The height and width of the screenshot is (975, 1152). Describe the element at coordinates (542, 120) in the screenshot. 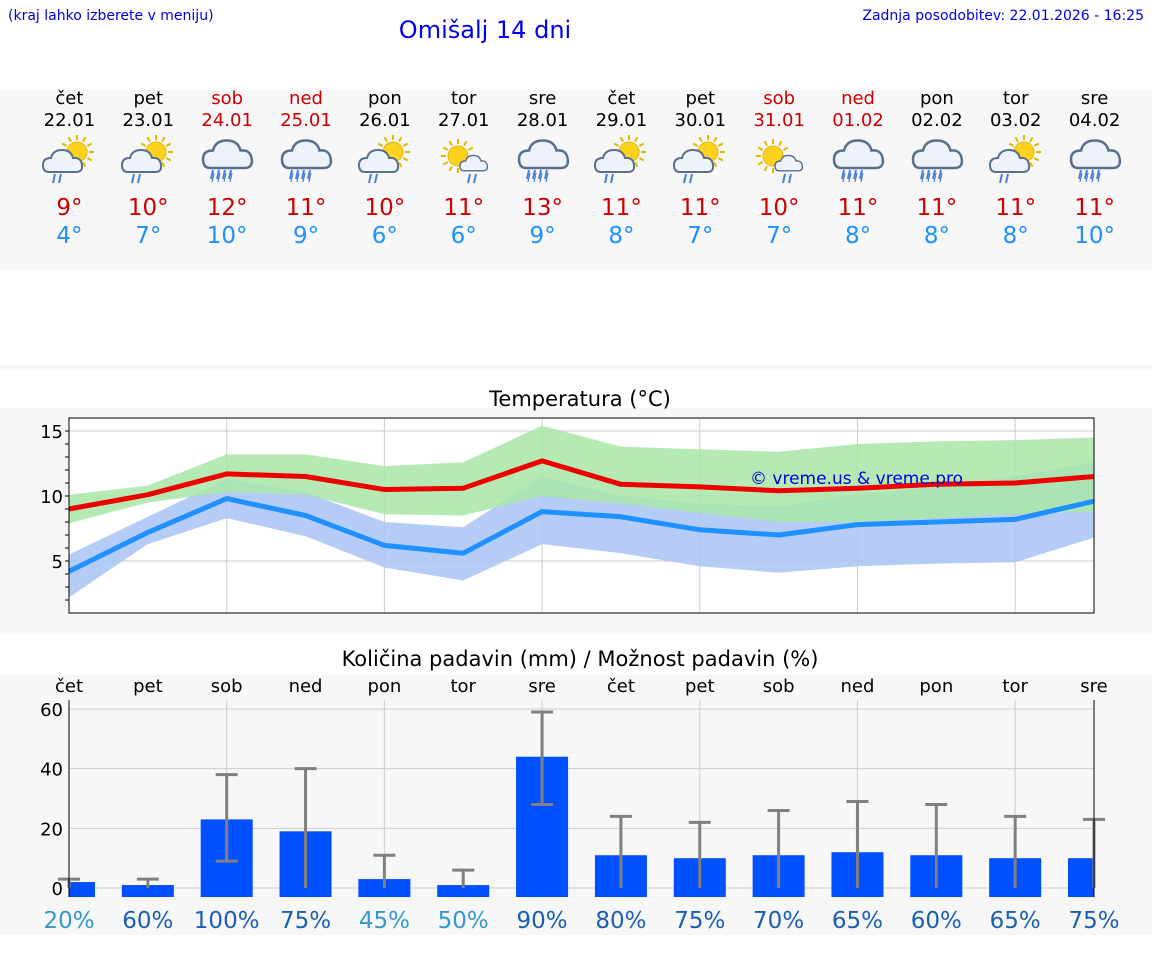

I see `day-date: 28.01` at that location.